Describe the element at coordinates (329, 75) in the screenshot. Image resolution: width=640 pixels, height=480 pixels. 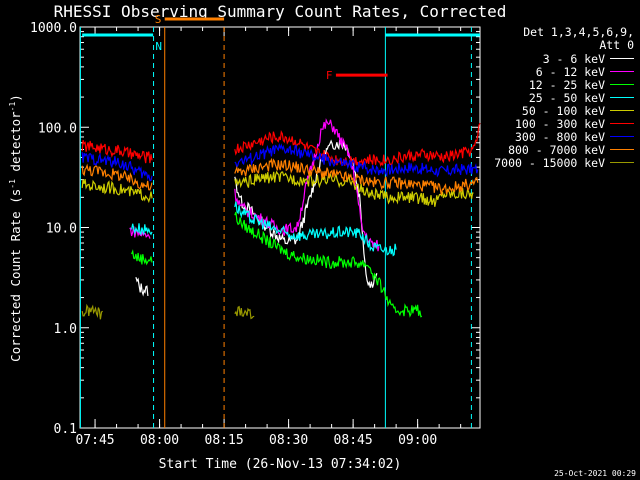
I see `flag-letter-f: F` at that location.